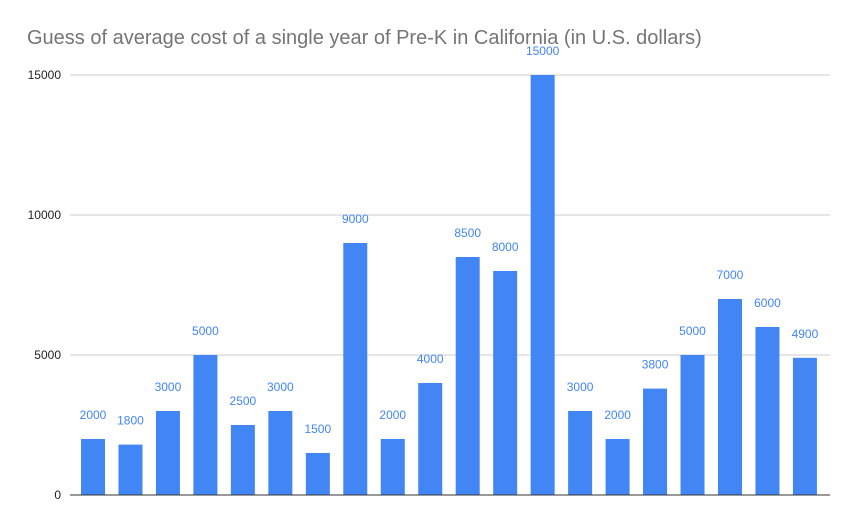  What do you see at coordinates (805, 334) in the screenshot?
I see `data-label-20: 4900` at bounding box center [805, 334].